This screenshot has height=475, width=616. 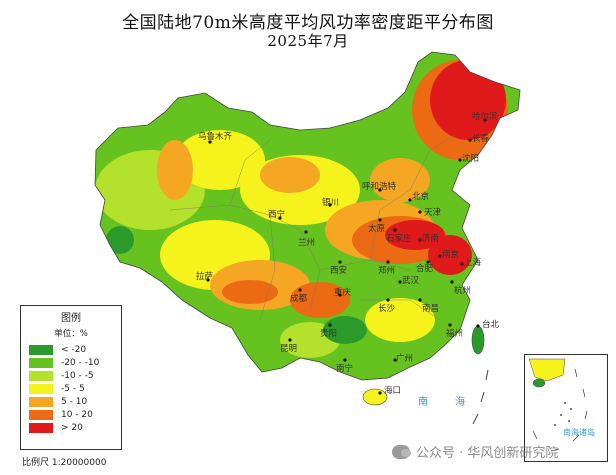 I want to click on legend-item: -20 - -10, so click(x=75, y=362).